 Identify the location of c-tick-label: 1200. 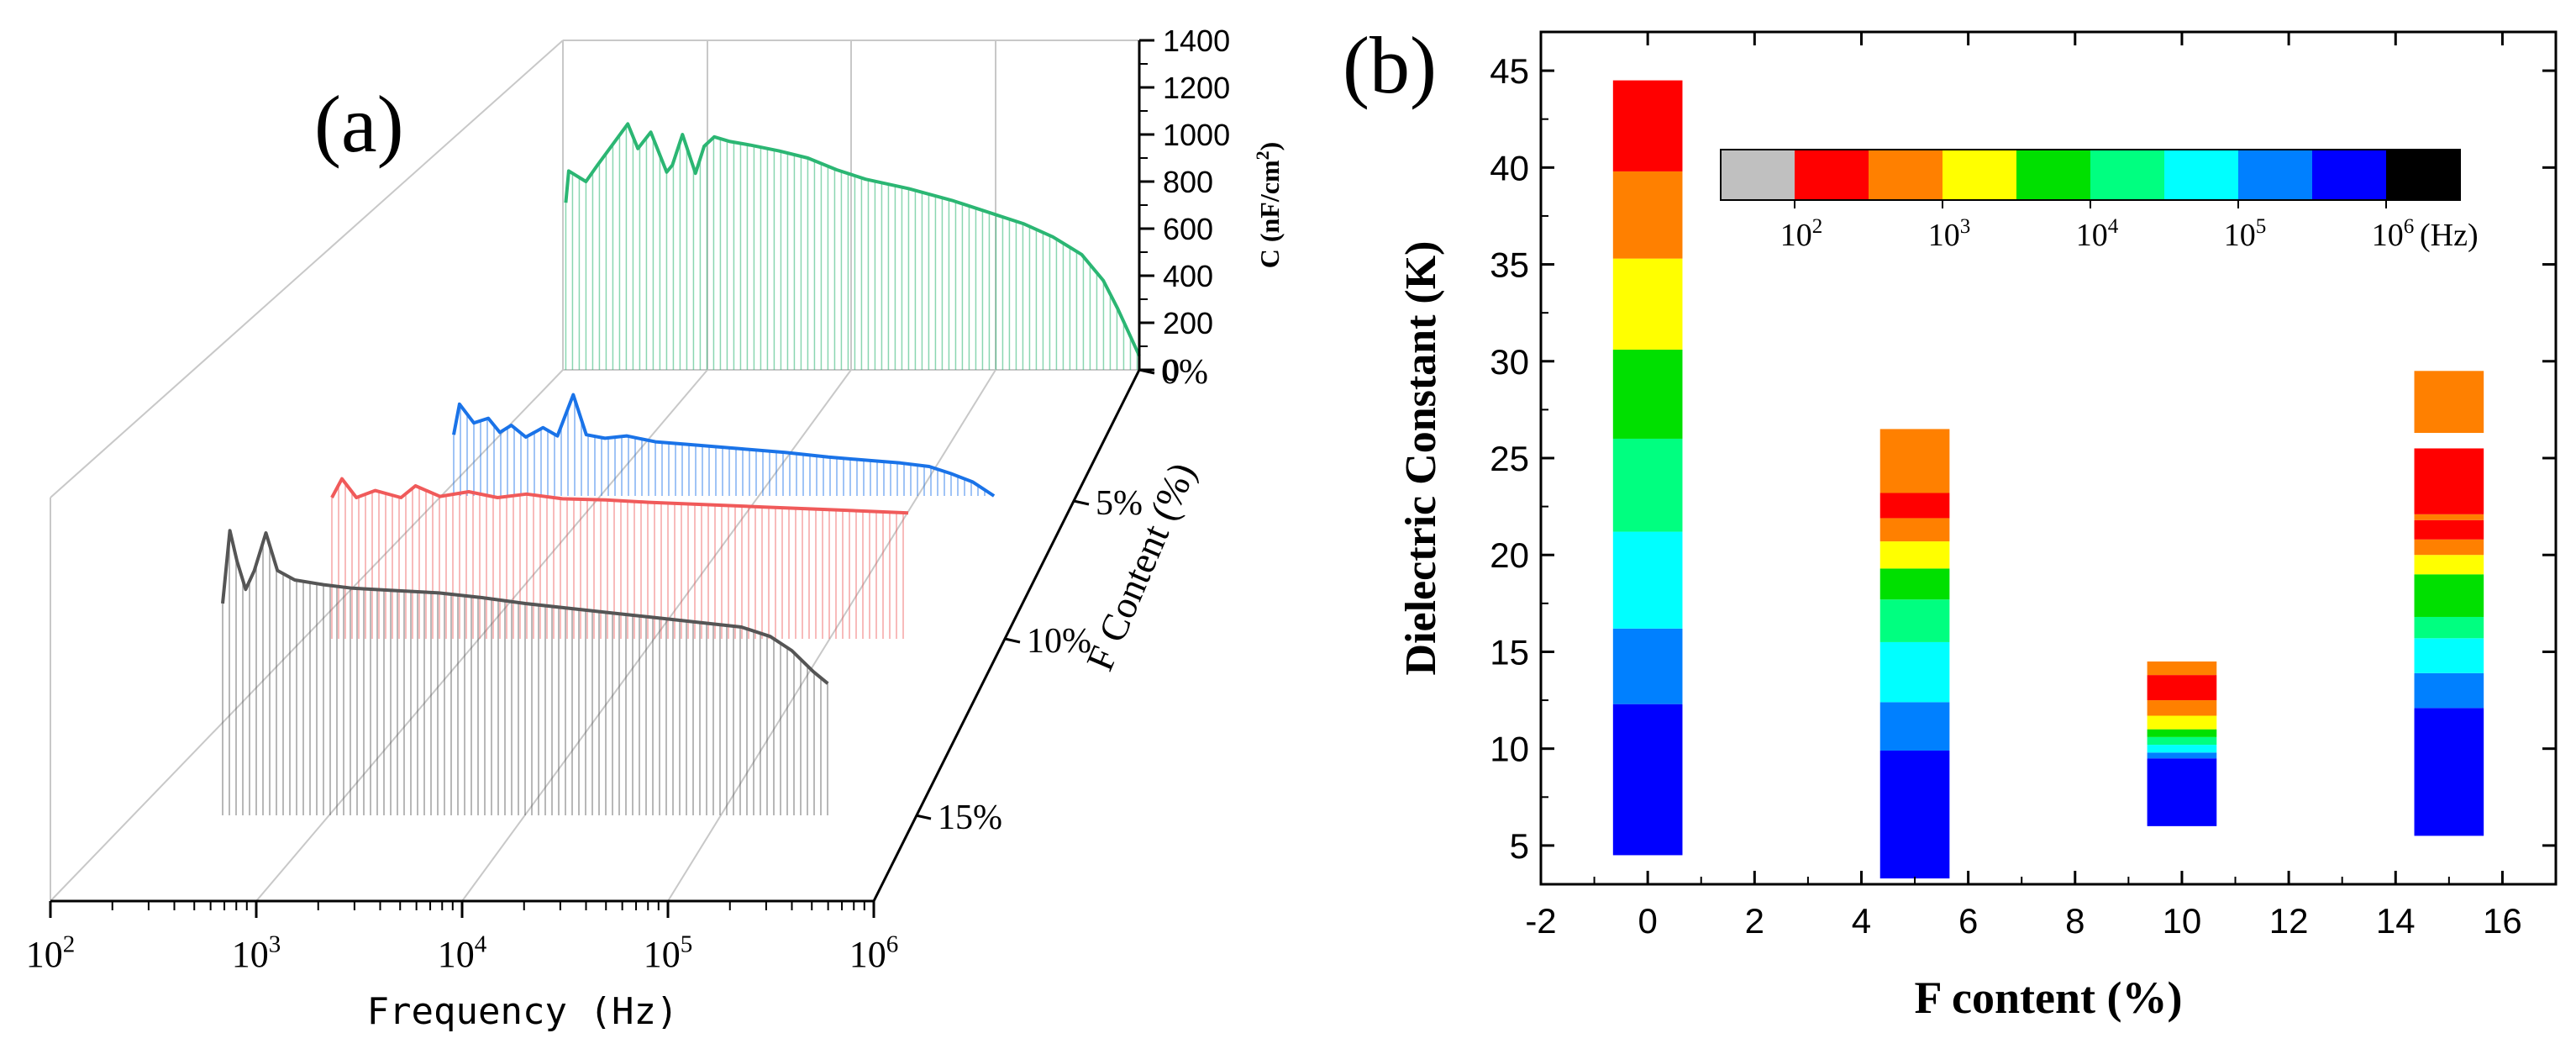
(1196, 88).